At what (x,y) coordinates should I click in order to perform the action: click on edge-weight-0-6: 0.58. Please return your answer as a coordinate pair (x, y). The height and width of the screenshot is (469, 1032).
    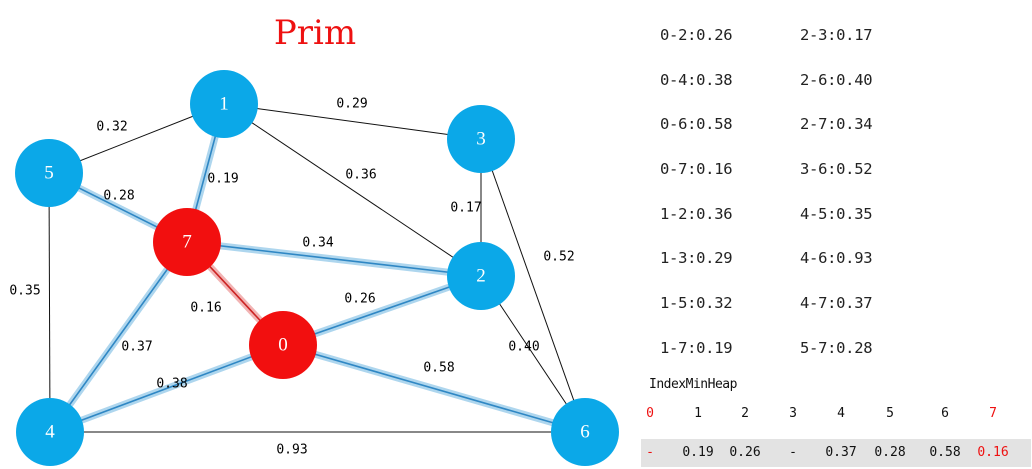
    Looking at the image, I should click on (438, 368).